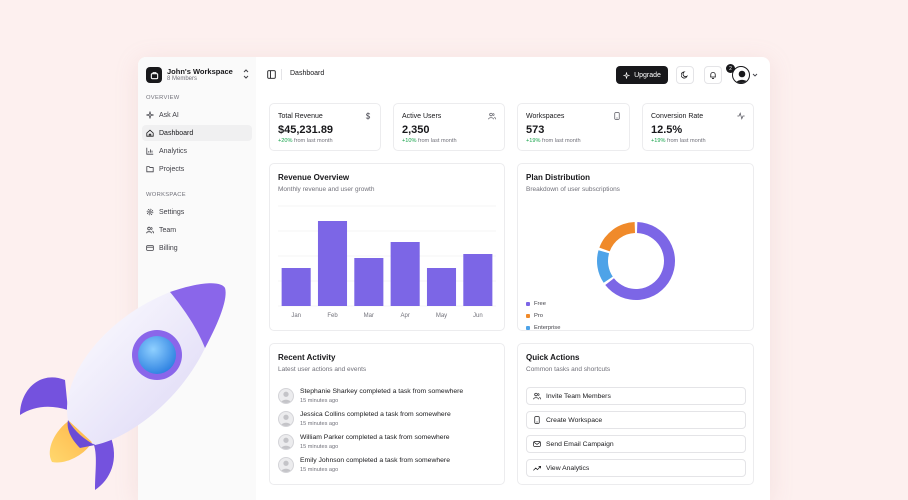  What do you see at coordinates (168, 230) in the screenshot?
I see `sidebar-item-label: Team` at bounding box center [168, 230].